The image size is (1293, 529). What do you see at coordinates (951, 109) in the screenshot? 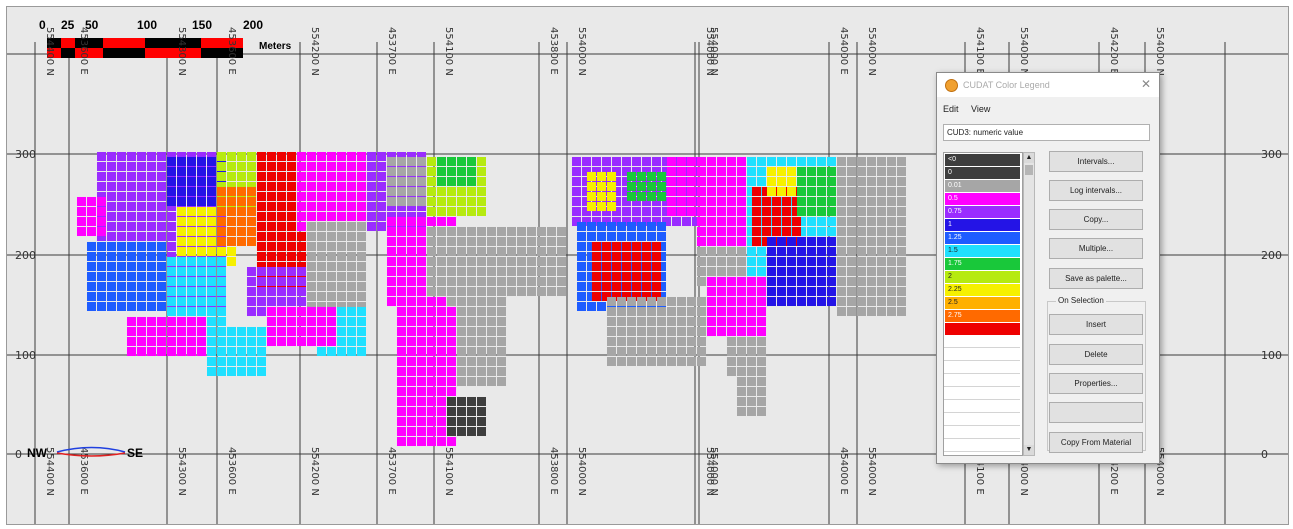
I see `menu-edit: Edit` at bounding box center [951, 109].